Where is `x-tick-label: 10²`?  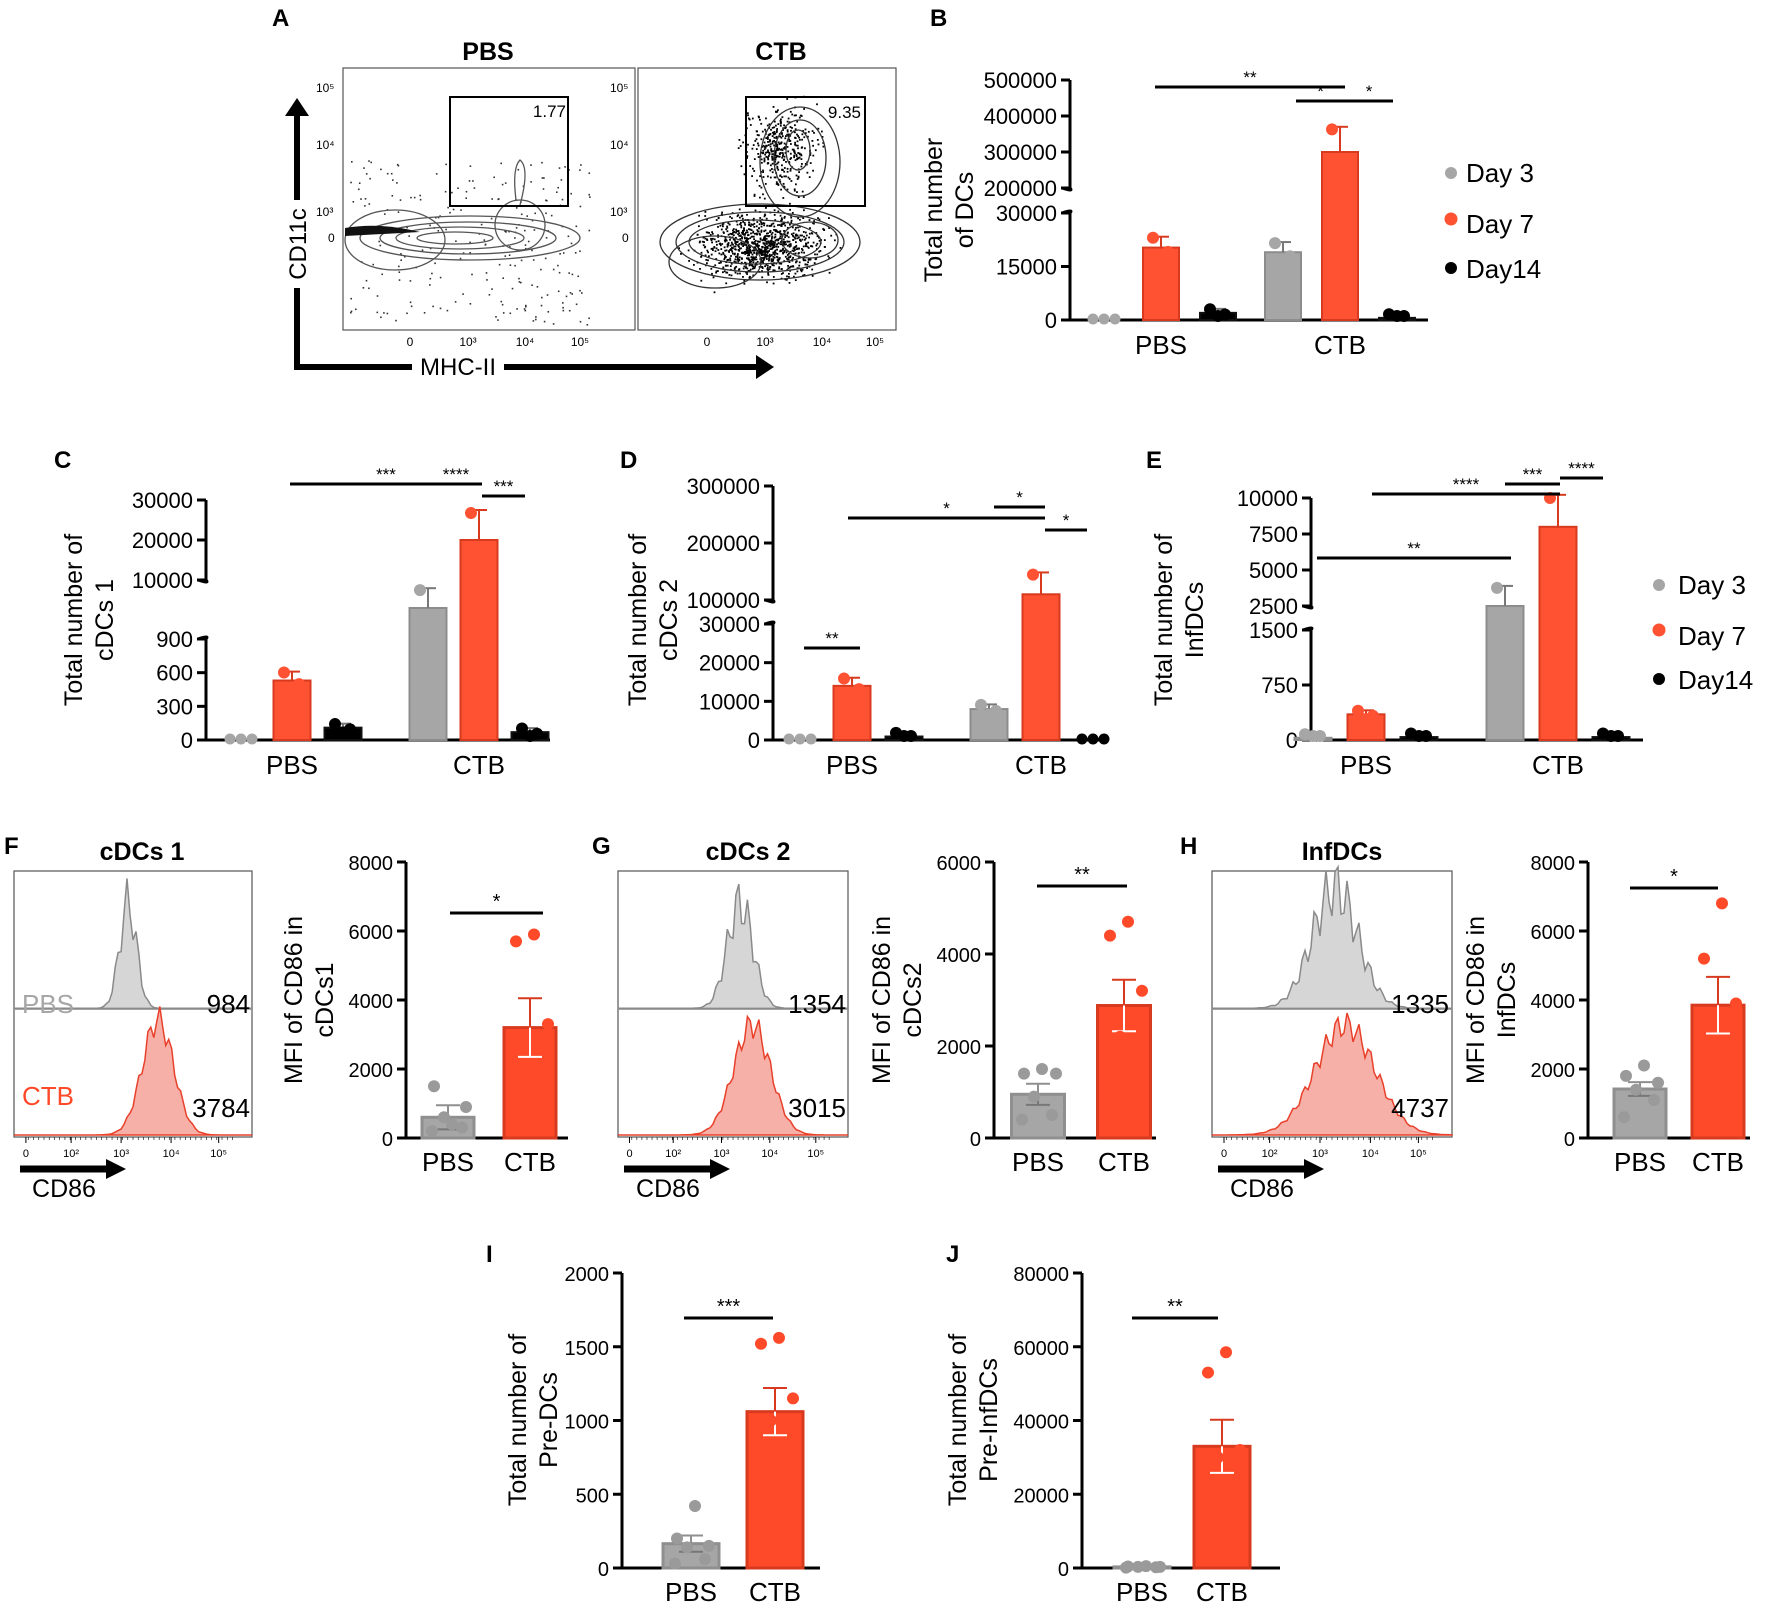
x-tick-label: 10² is located at coordinates (71, 1154).